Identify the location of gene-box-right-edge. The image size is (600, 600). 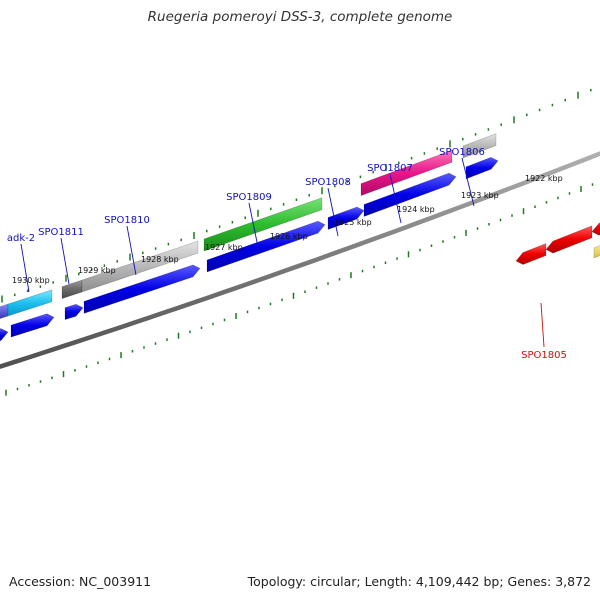
(596, 252).